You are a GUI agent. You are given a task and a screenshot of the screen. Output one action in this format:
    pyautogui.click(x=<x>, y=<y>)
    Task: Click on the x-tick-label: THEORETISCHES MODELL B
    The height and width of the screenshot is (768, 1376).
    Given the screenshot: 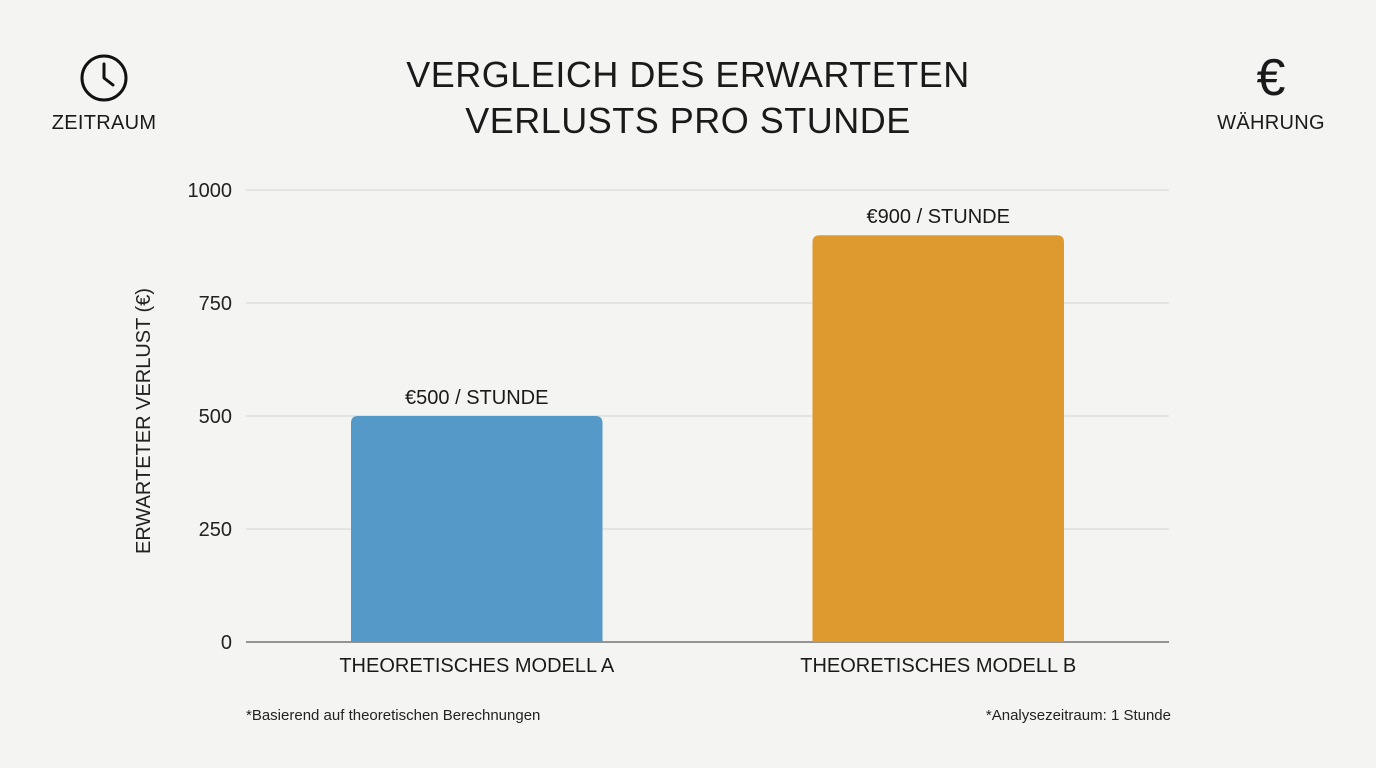 What is the action you would take?
    pyautogui.click(x=938, y=666)
    